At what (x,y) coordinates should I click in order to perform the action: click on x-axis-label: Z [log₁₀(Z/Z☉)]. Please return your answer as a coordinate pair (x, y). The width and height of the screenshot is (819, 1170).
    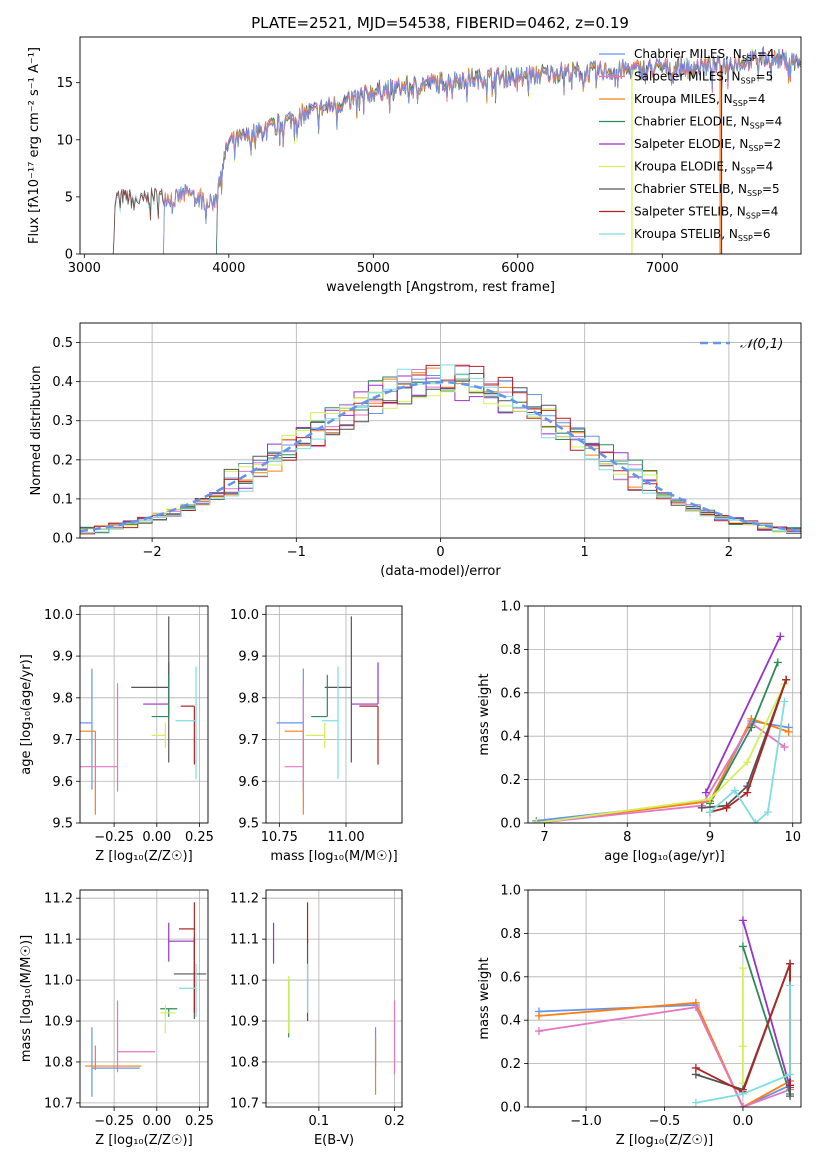
    Looking at the image, I should click on (143, 1140).